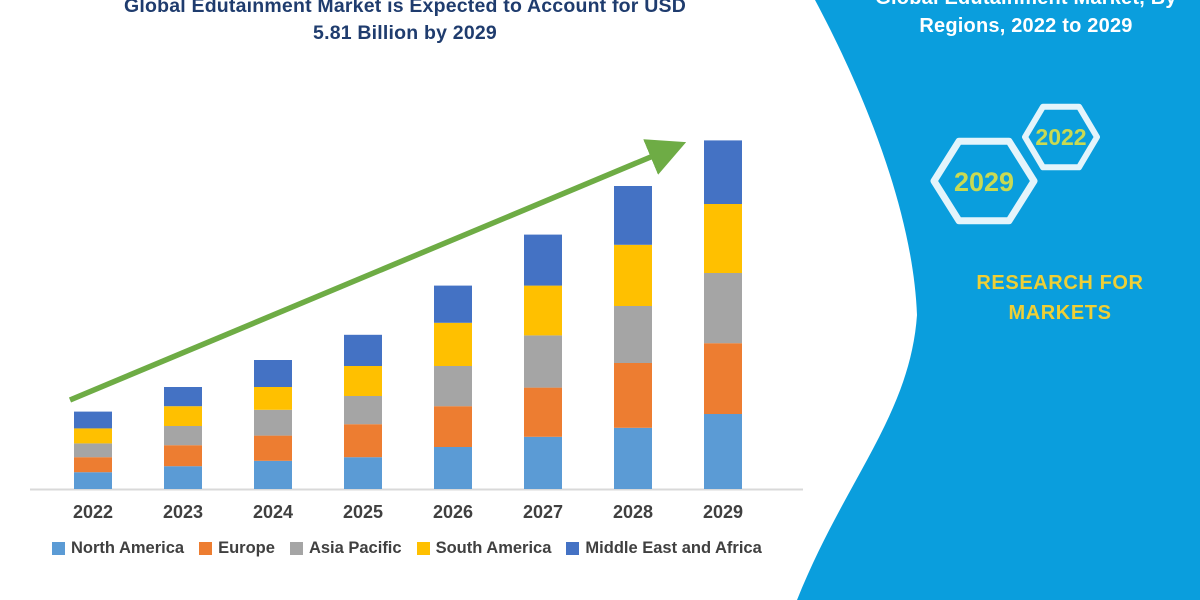 The height and width of the screenshot is (600, 1200). What do you see at coordinates (543, 412) in the screenshot?
I see `bar-segment-2027-europe` at bounding box center [543, 412].